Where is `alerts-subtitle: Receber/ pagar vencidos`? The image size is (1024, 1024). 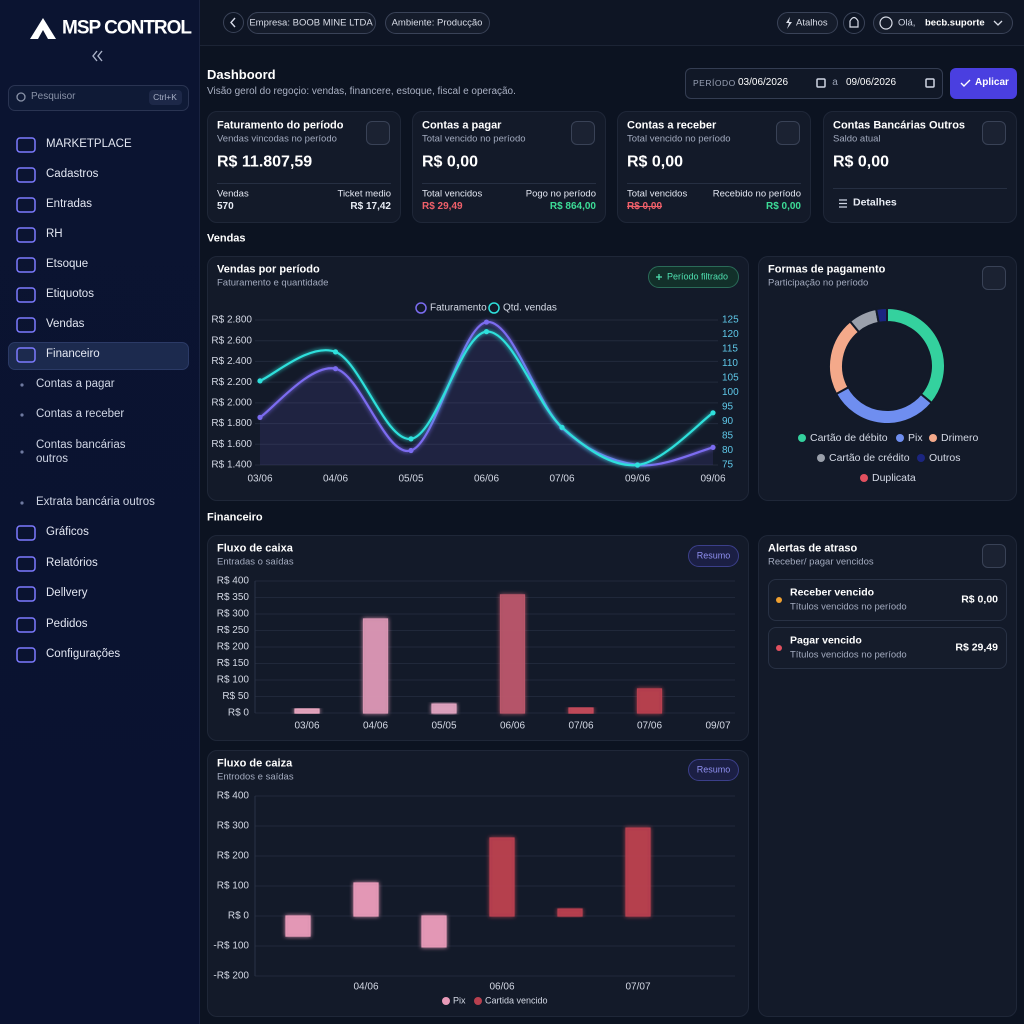
alerts-subtitle: Receber/ pagar vencidos is located at coordinates (821, 562).